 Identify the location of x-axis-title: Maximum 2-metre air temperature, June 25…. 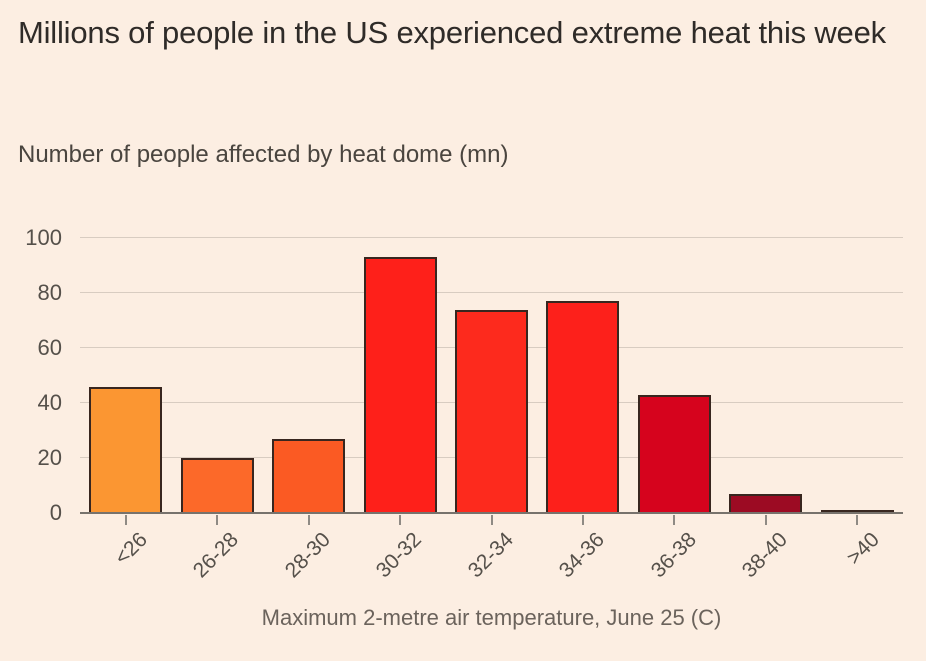
(491, 617).